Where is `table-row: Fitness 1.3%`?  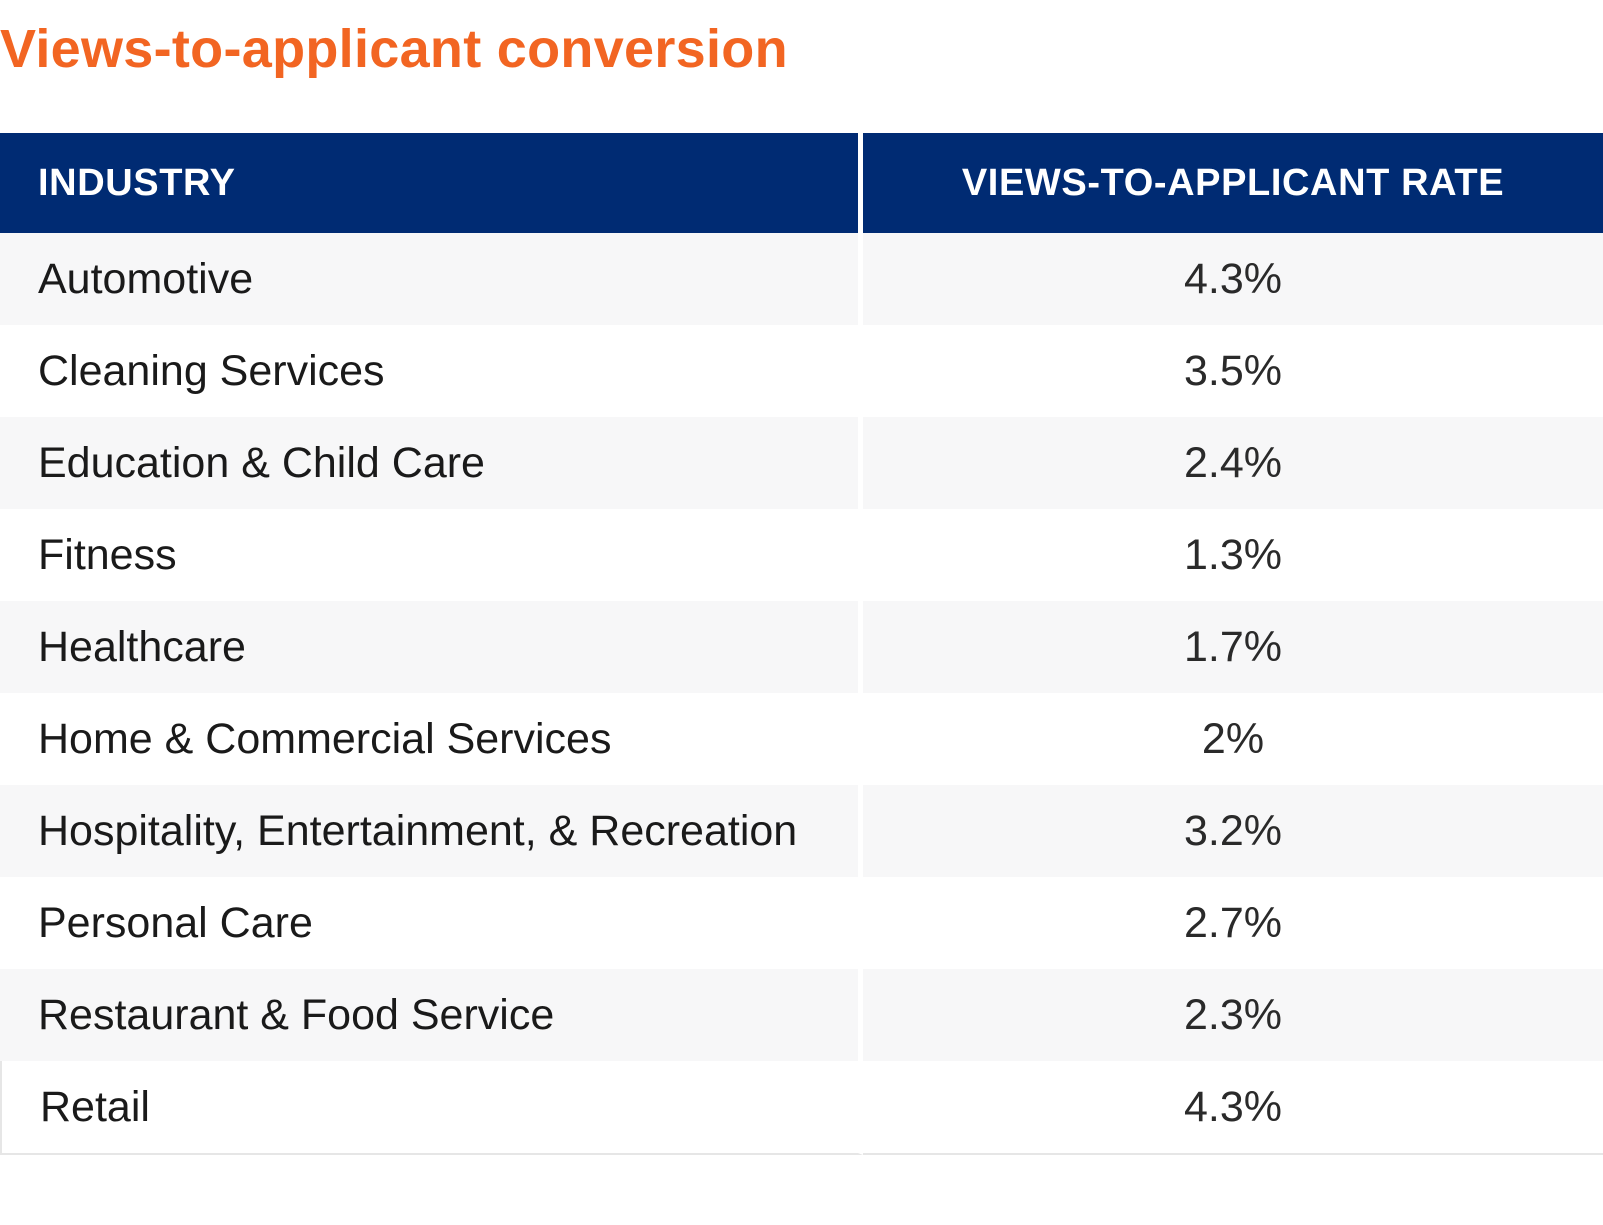
table-row: Fitness 1.3% is located at coordinates (801, 555).